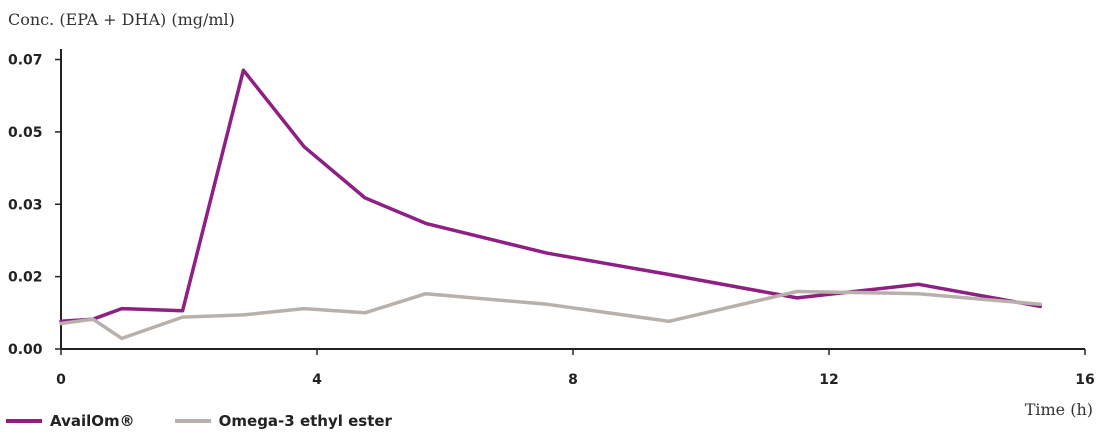 Image resolution: width=1101 pixels, height=432 pixels. I want to click on x-tick-label: 16, so click(1084, 380).